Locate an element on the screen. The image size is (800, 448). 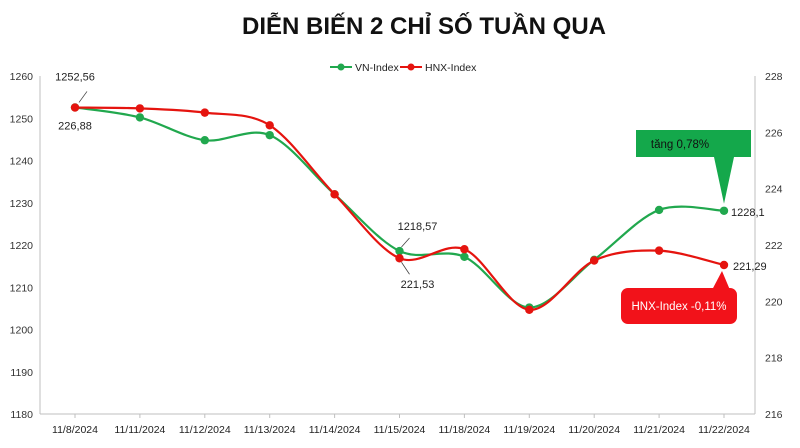
right-tick-label: 216 is located at coordinates (774, 415).